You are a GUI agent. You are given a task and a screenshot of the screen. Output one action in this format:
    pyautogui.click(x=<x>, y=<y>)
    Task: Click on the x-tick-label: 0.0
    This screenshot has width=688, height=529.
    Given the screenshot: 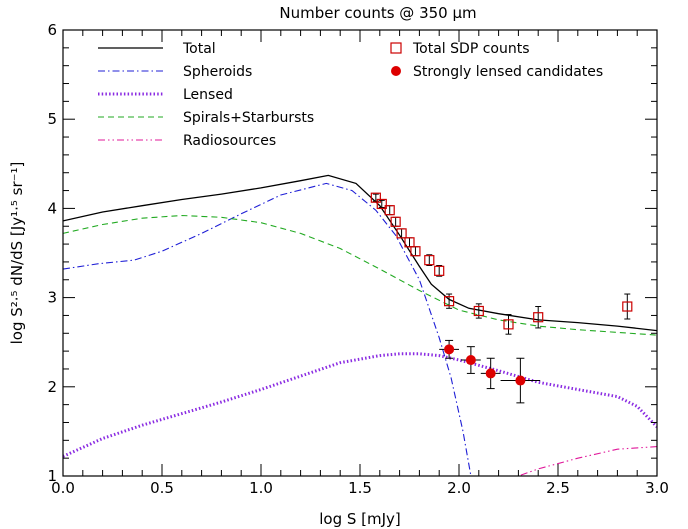 What is the action you would take?
    pyautogui.click(x=63, y=488)
    